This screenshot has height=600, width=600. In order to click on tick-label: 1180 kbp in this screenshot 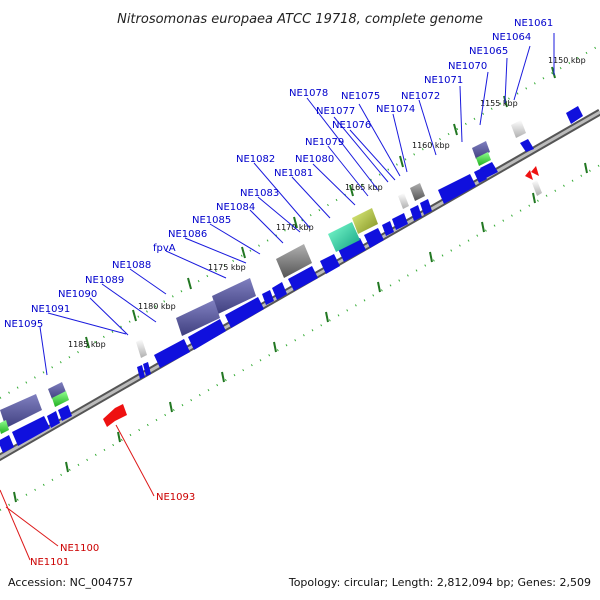, I will do `click(157, 306)`.